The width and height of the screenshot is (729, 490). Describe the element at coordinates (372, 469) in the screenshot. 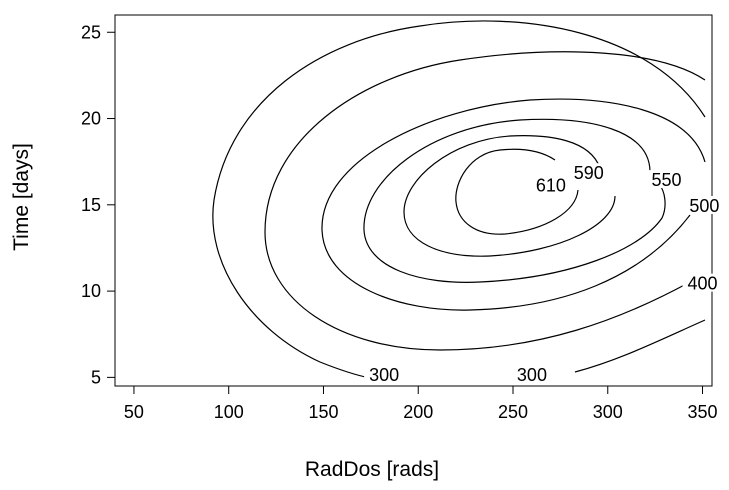

I see `x-axis-label: RadDos [rads]` at that location.